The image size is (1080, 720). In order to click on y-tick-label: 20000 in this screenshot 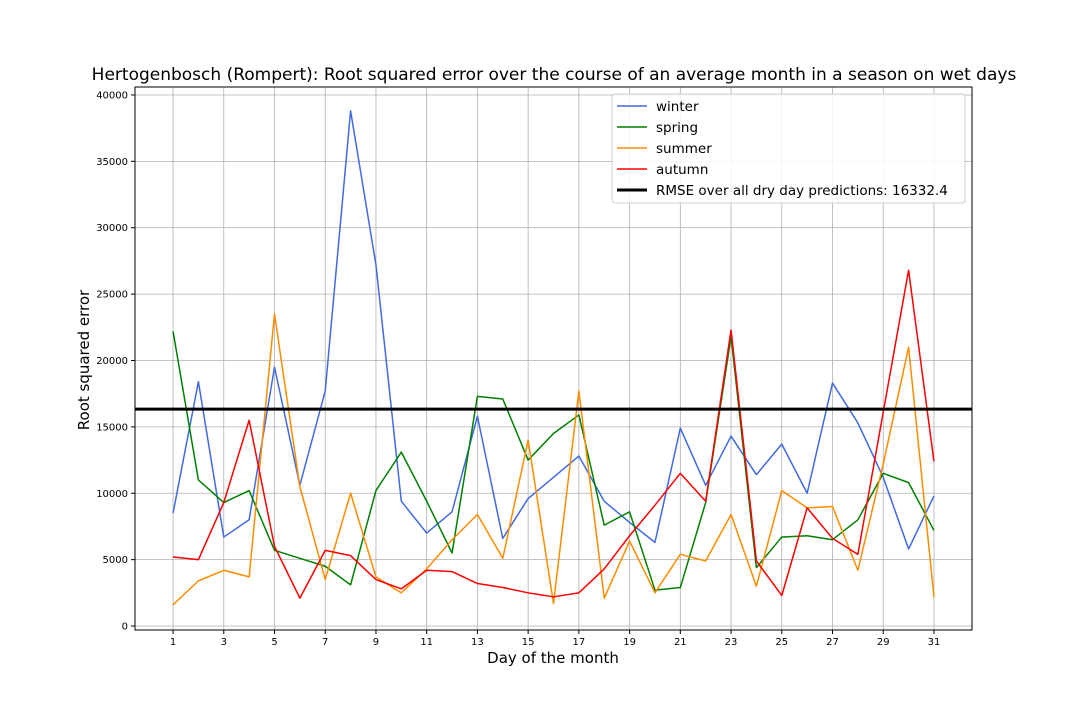, I will do `click(112, 361)`.